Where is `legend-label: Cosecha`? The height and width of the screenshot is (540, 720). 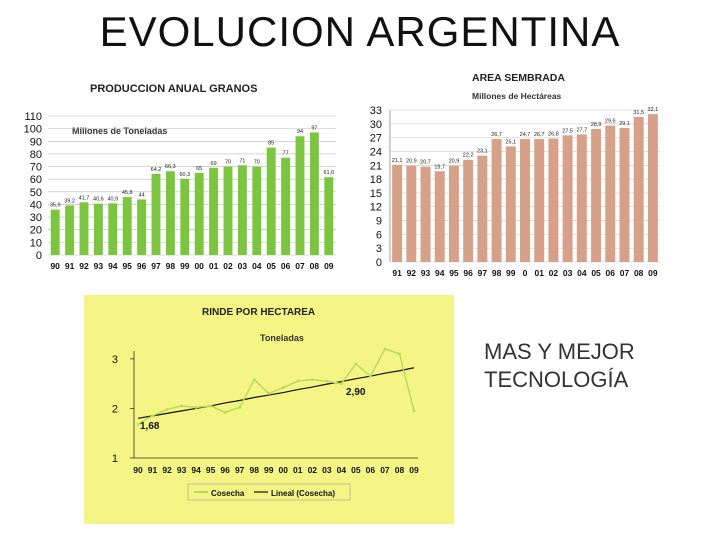 legend-label: Cosecha is located at coordinates (228, 493).